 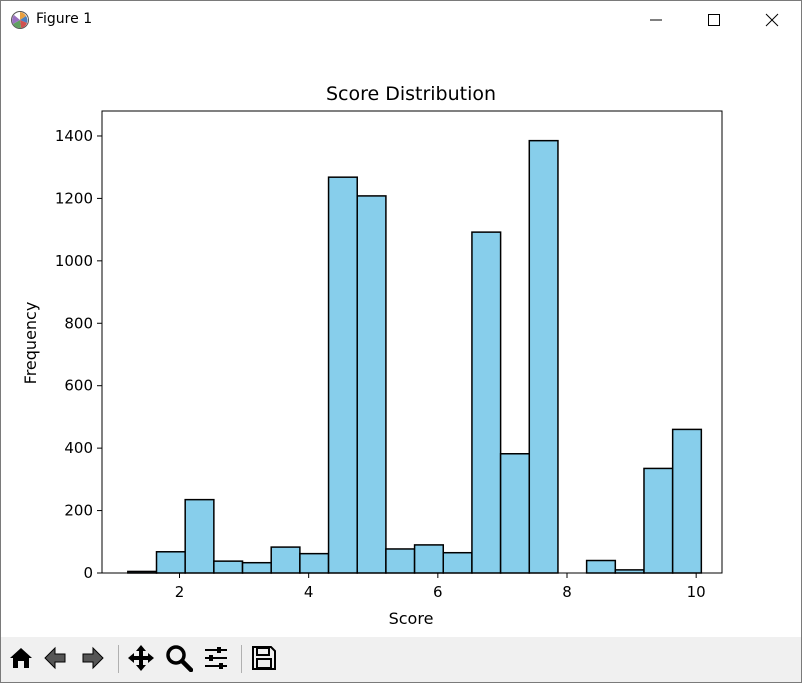 I want to click on close-button, so click(x=772, y=20).